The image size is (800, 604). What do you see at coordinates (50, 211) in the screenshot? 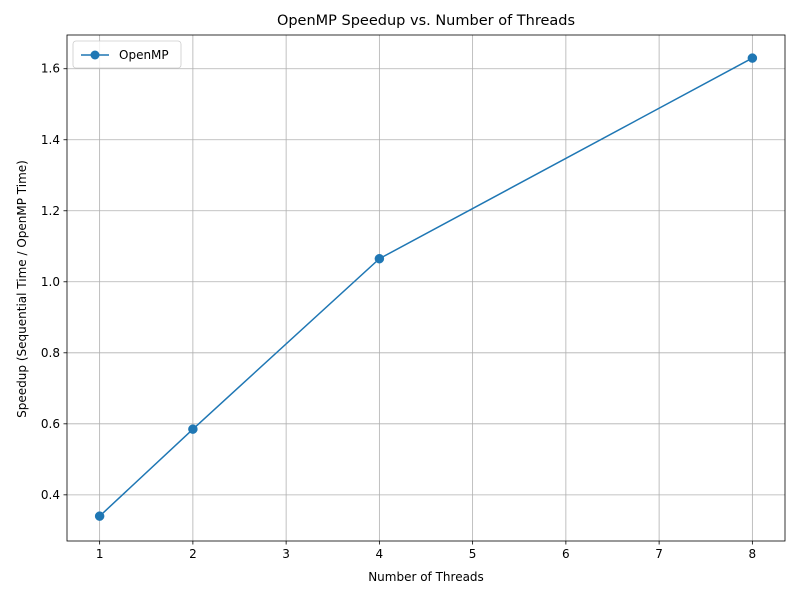
I see `y-tick-label: 1.2` at bounding box center [50, 211].